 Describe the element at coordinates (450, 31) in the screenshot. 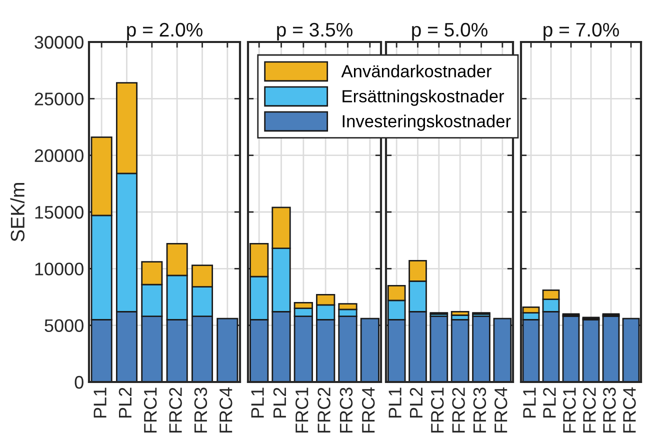

I see `chart-title: p = 5.0%` at that location.